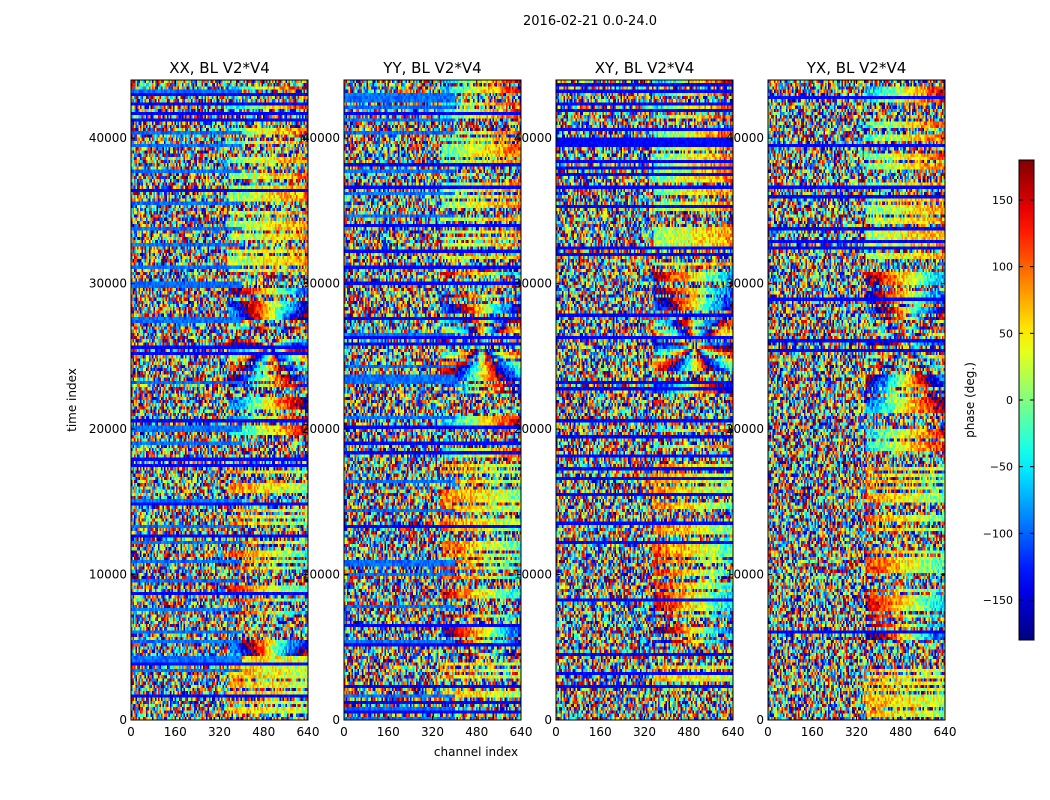 This screenshot has width=1050, height=800. What do you see at coordinates (431, 68) in the screenshot?
I see `panel-title-1: YY, BL V2*V4` at bounding box center [431, 68].